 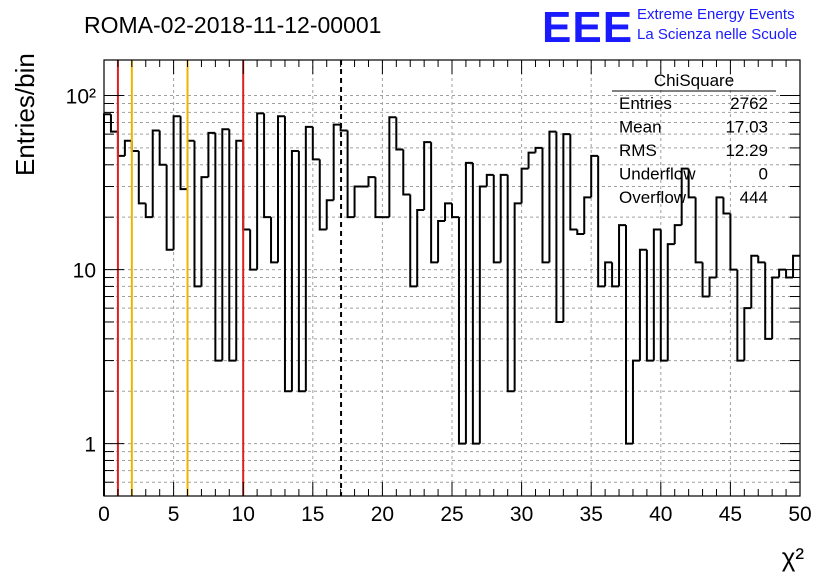 What do you see at coordinates (174, 514) in the screenshot?
I see `x-tick-label: 5` at bounding box center [174, 514].